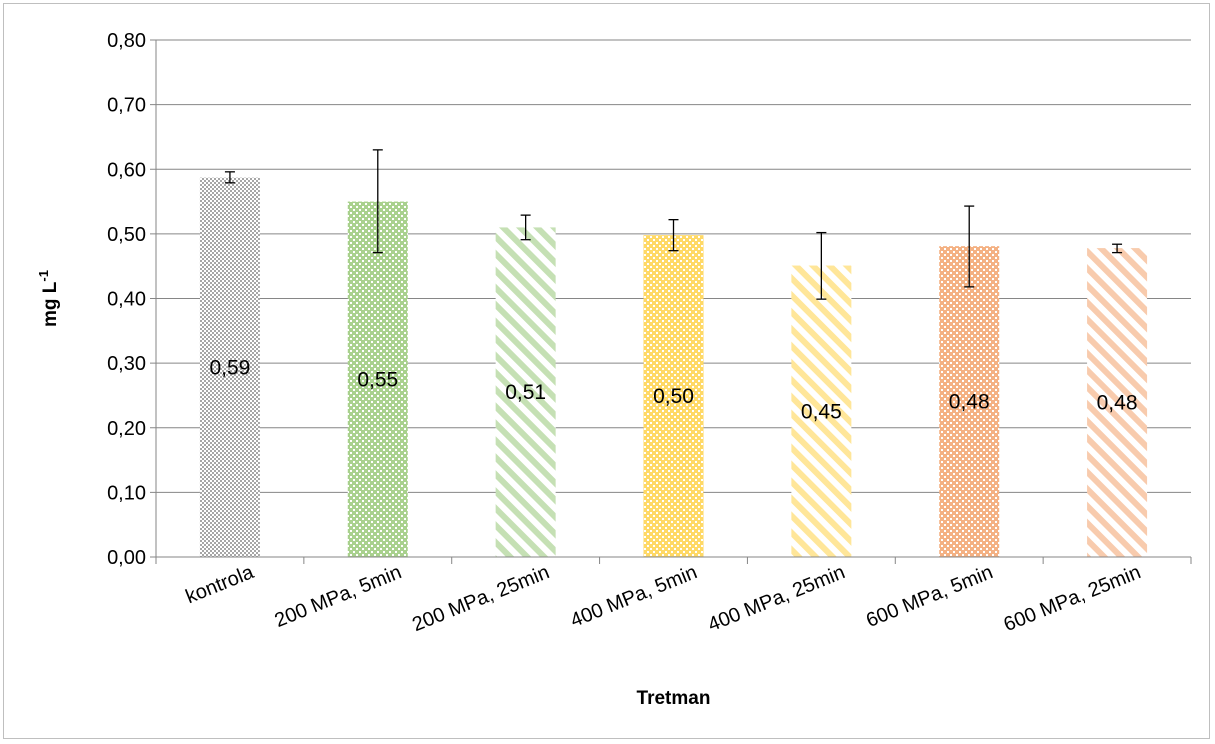 The height and width of the screenshot is (744, 1215). What do you see at coordinates (126, 170) in the screenshot?
I see `y-tick-label: 0,60` at bounding box center [126, 170].